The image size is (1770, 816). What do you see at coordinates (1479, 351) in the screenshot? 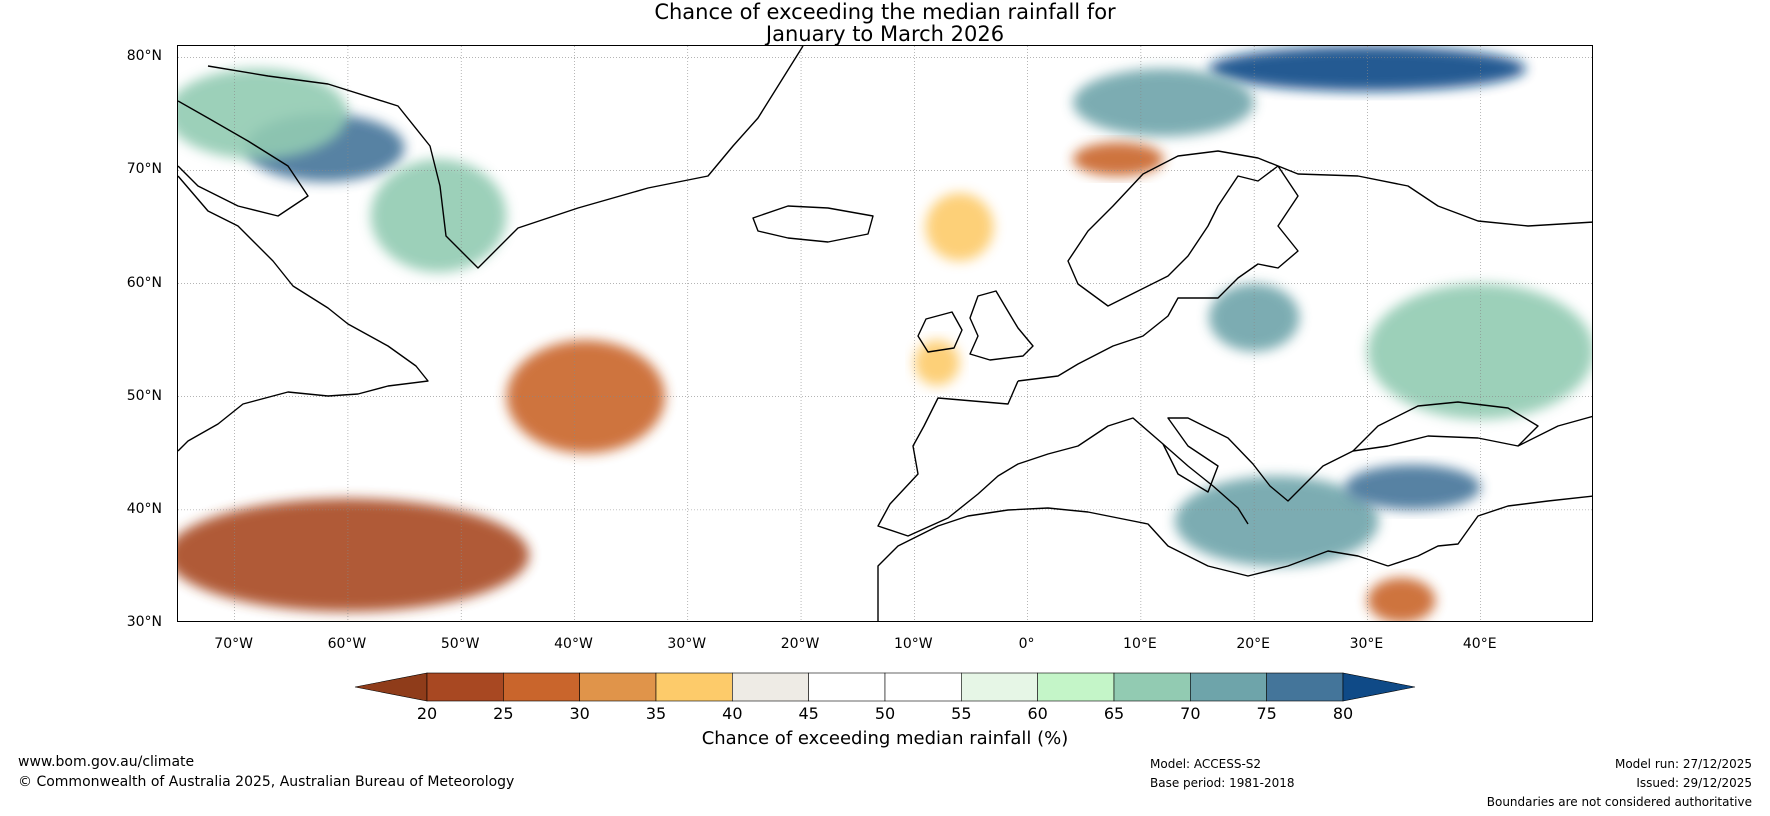
I see `anomaly-russia-wet` at bounding box center [1479, 351].